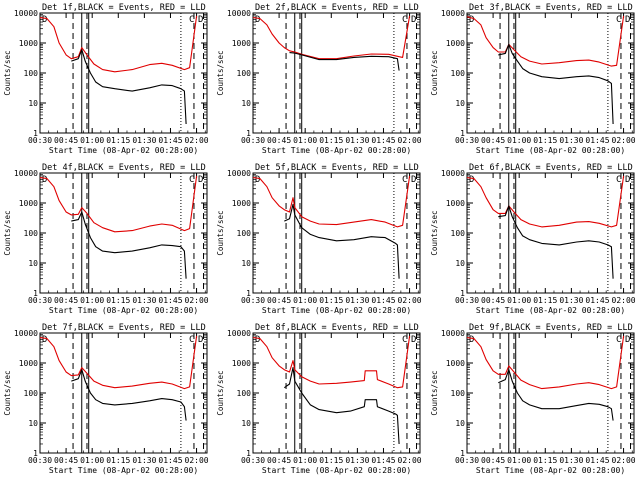 The width and height of the screenshot is (640, 485). Describe the element at coordinates (551, 328) in the screenshot. I see `panel-title: Det 9f,BLACK = Events, RED = LLD` at that location.